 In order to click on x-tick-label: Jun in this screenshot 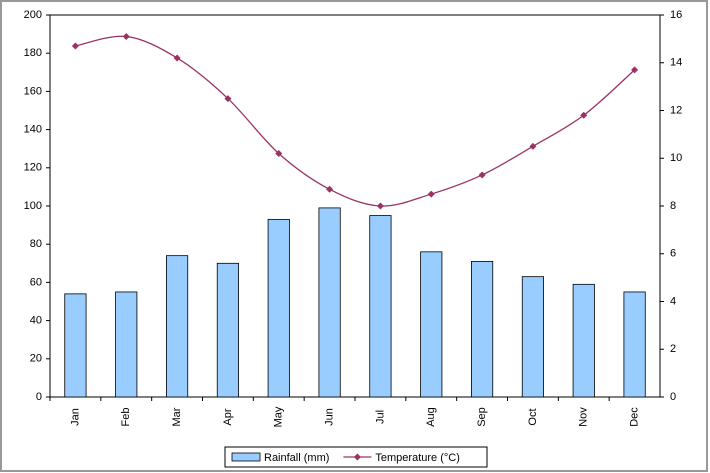, I will do `click(329, 417)`.